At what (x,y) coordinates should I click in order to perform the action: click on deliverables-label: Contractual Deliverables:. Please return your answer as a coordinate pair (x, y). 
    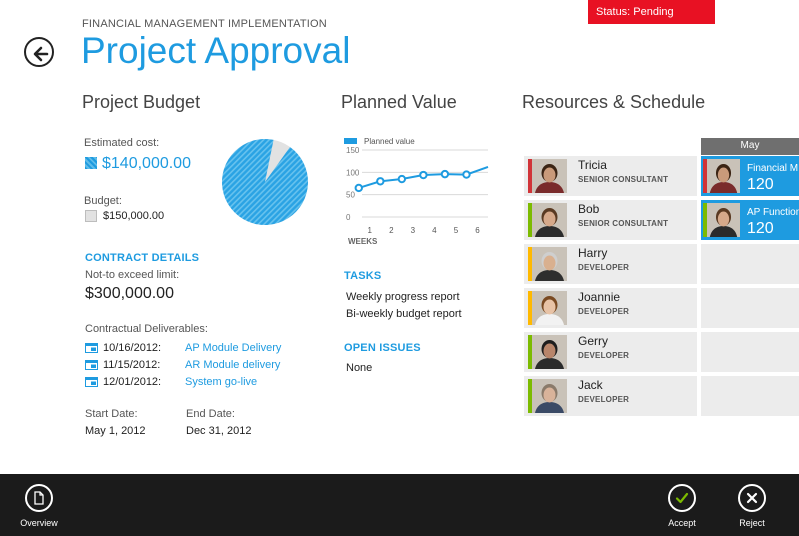
    Looking at the image, I should click on (146, 329).